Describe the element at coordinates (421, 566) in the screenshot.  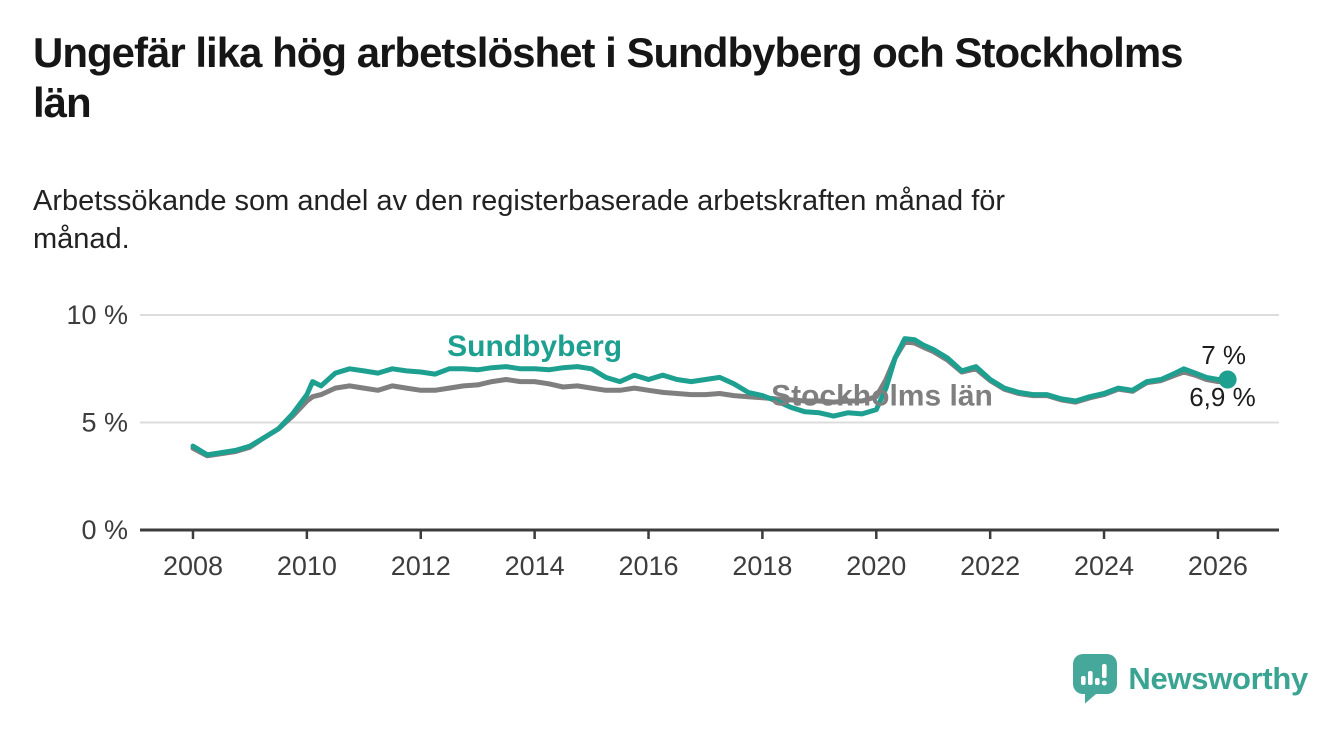
I see `x-tick-label: 2012` at that location.